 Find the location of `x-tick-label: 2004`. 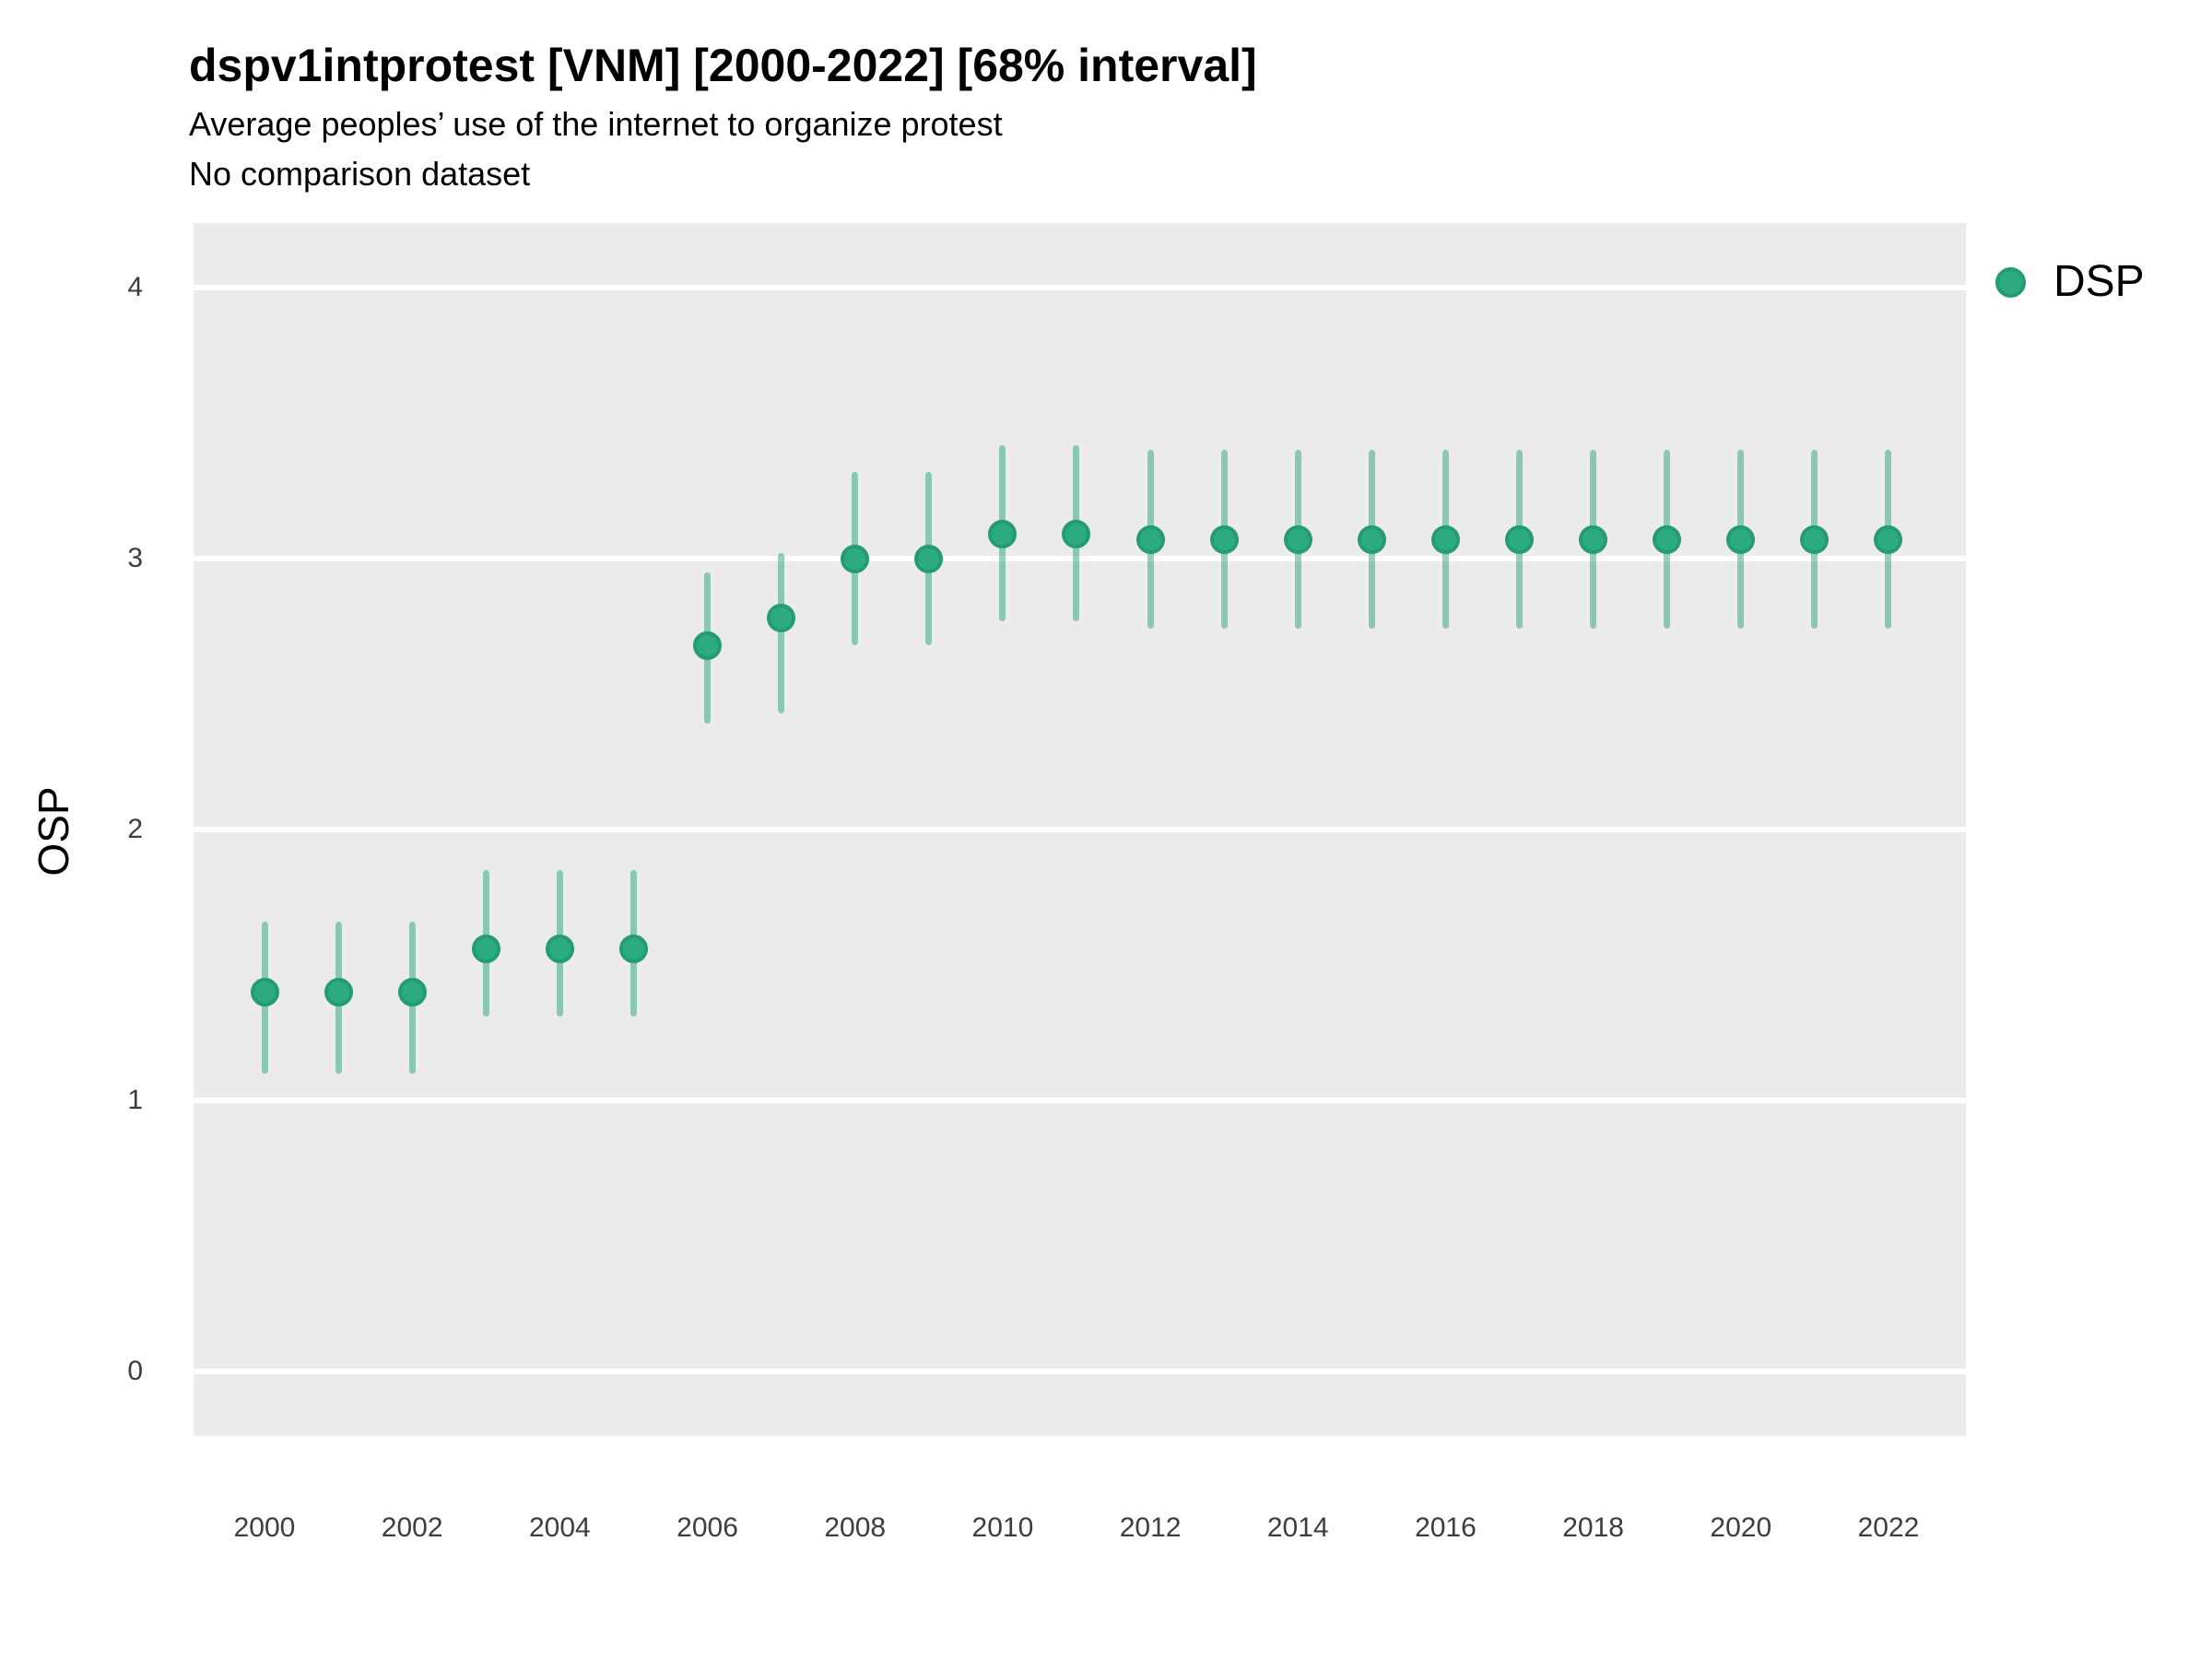

x-tick-label: 2004 is located at coordinates (559, 1527).